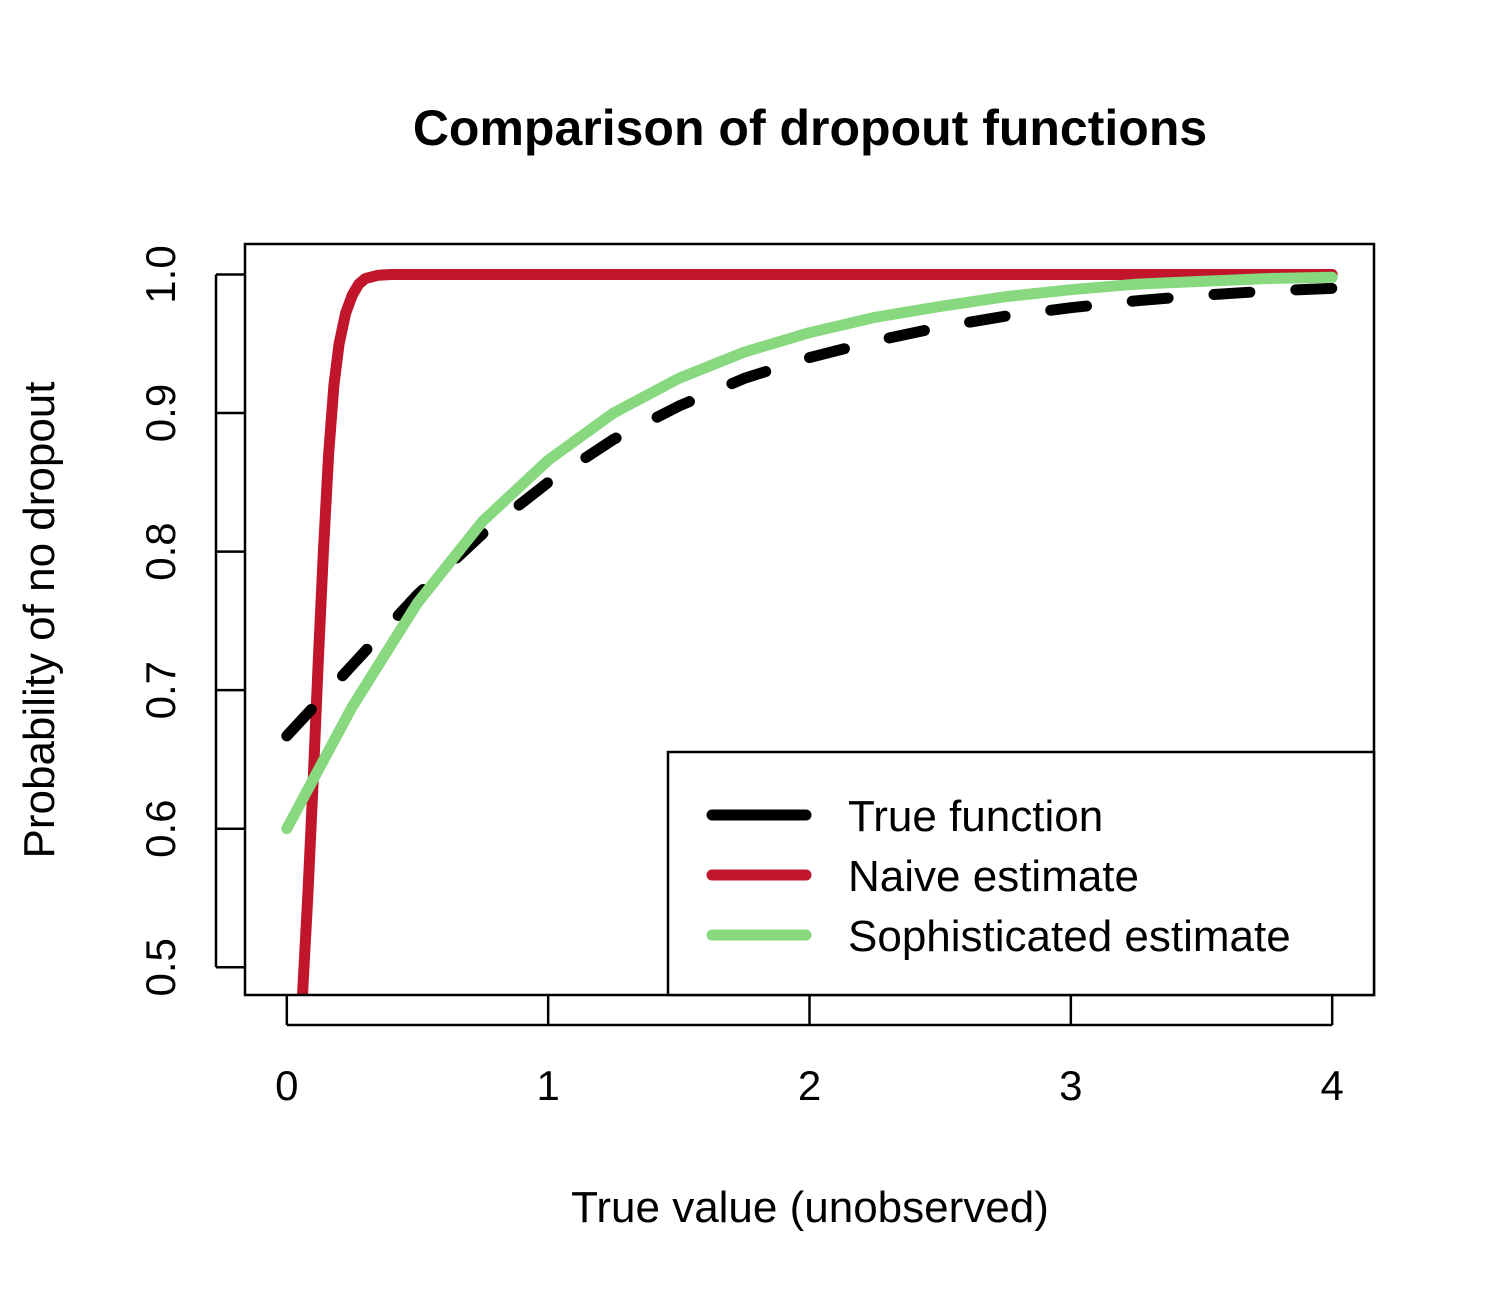 This screenshot has height=1300, width=1500. Describe the element at coordinates (39, 620) in the screenshot. I see `y-axis-label: Probability of no dropout` at that location.